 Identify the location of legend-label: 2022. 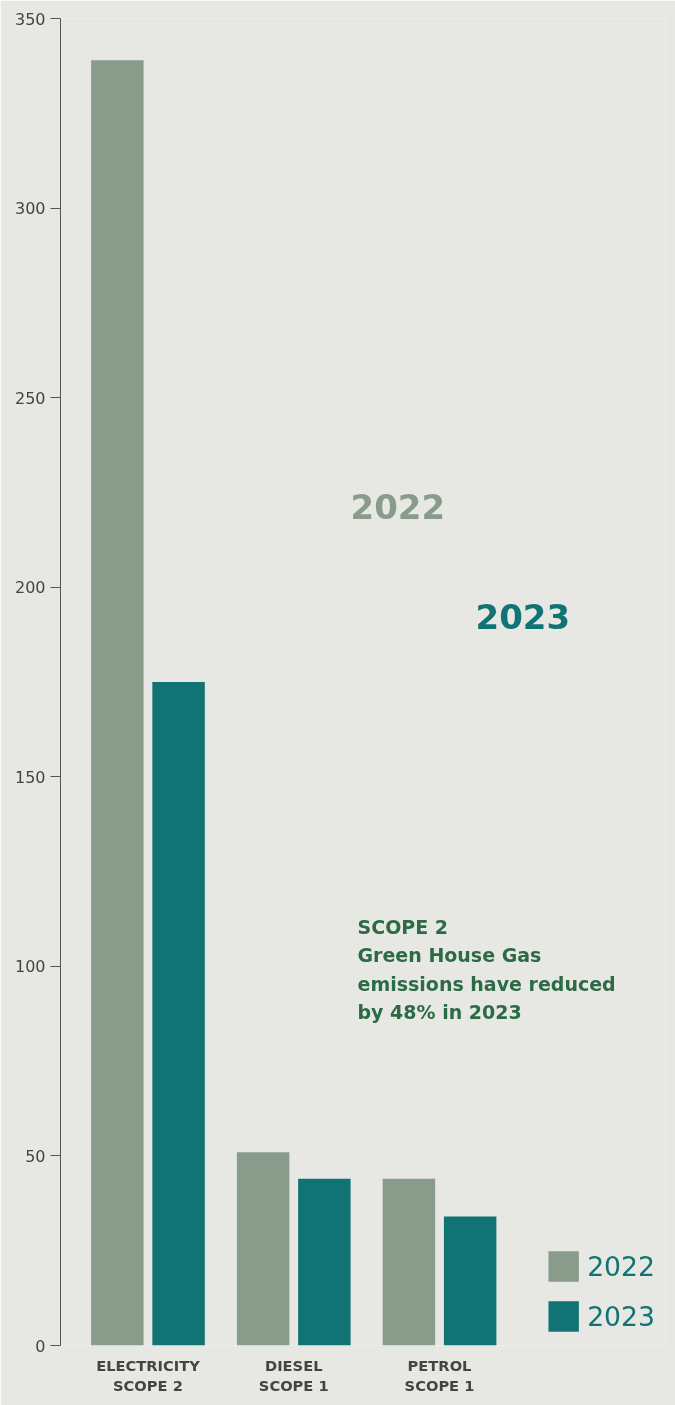
(621, 1266).